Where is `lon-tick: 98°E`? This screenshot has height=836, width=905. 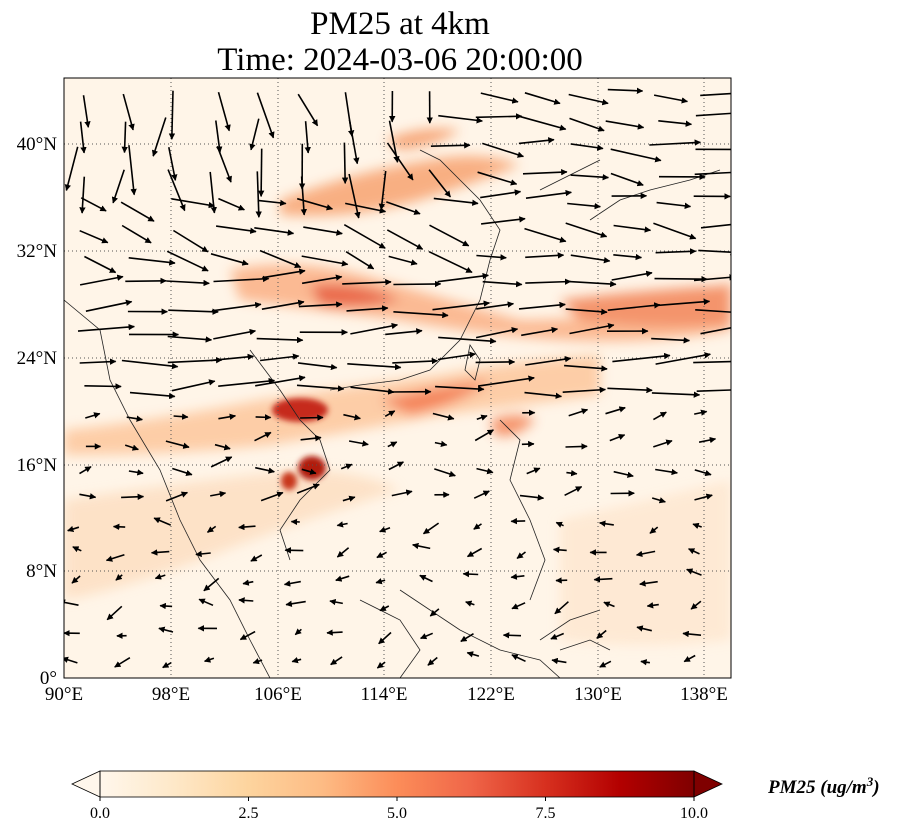 lon-tick: 98°E is located at coordinates (171, 694).